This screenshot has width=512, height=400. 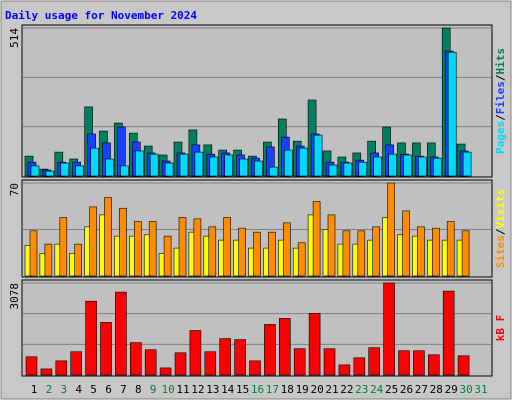 What do you see at coordinates (500, 97) in the screenshot?
I see `legend-entry: Files` at bounding box center [500, 97].